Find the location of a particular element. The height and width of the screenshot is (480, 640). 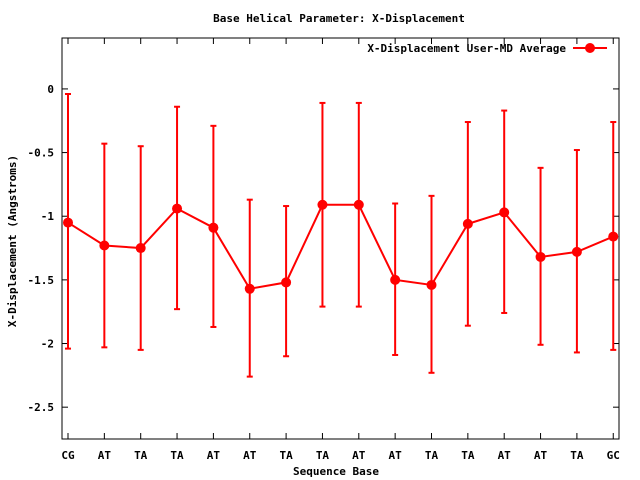

y-tick-label: -1.5 is located at coordinates (41, 280).